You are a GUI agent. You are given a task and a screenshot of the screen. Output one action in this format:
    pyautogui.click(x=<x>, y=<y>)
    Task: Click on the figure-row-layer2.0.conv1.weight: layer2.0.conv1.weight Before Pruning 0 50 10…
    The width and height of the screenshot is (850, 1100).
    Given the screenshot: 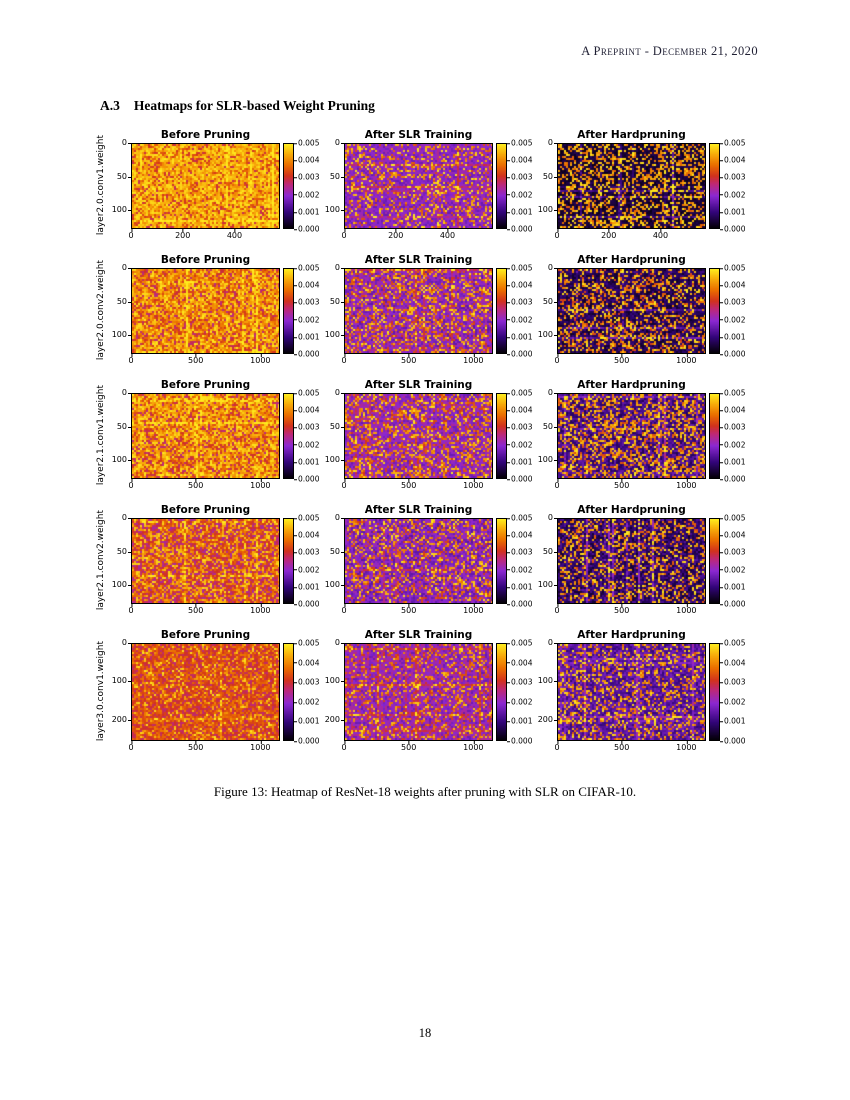 What is the action you would take?
    pyautogui.click(x=427, y=185)
    